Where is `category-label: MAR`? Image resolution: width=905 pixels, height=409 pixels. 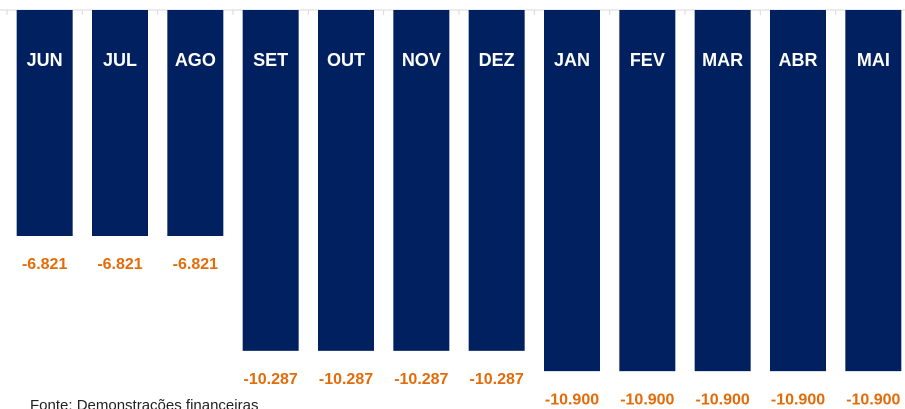
category-label: MAR is located at coordinates (722, 60).